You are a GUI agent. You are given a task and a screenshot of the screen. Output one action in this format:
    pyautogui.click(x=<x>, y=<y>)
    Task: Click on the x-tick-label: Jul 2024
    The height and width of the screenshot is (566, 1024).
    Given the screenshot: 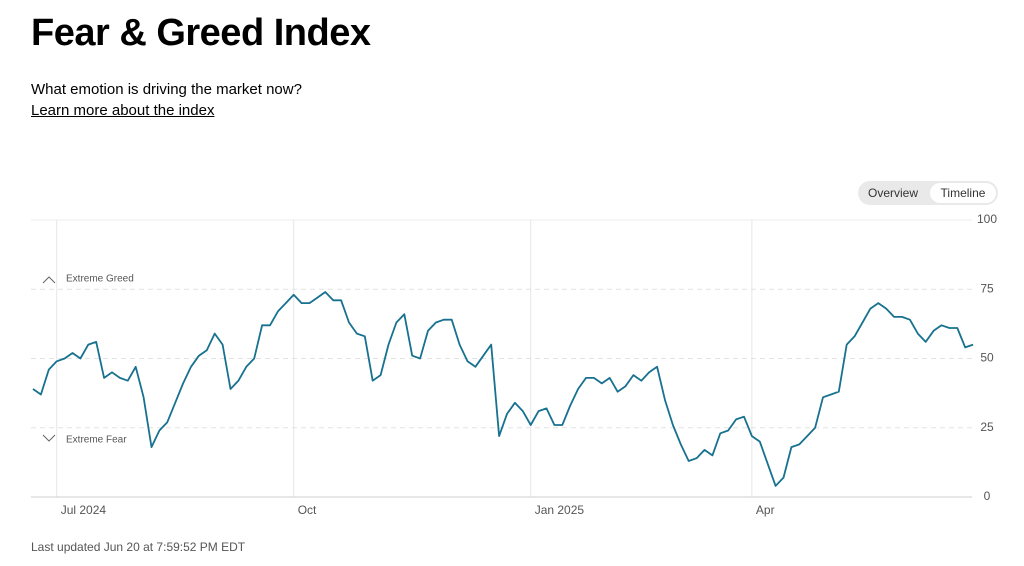 What is the action you would take?
    pyautogui.click(x=84, y=510)
    